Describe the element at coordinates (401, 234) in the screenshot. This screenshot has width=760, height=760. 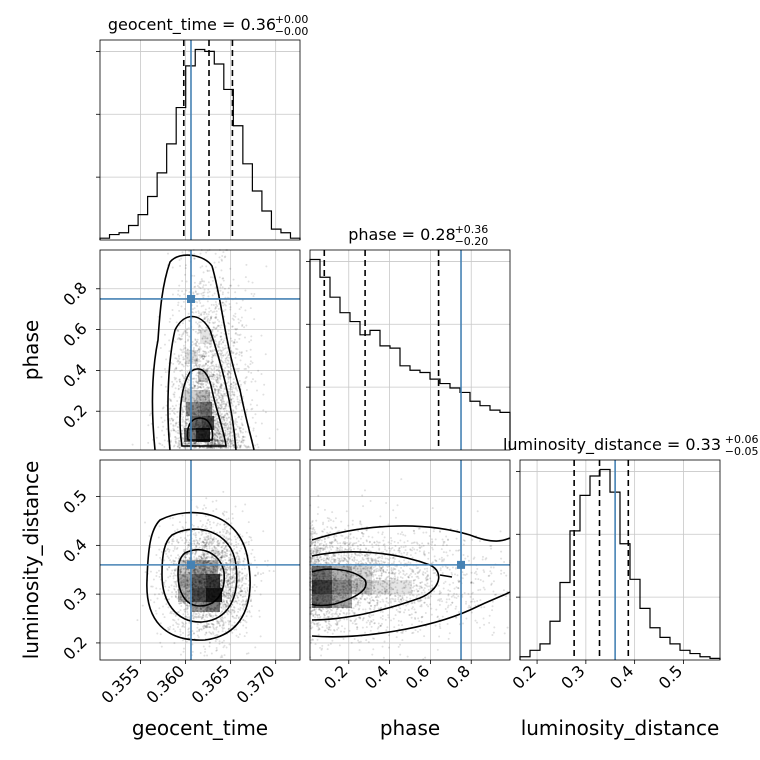
I see `title-value: phase = 0.28` at that location.